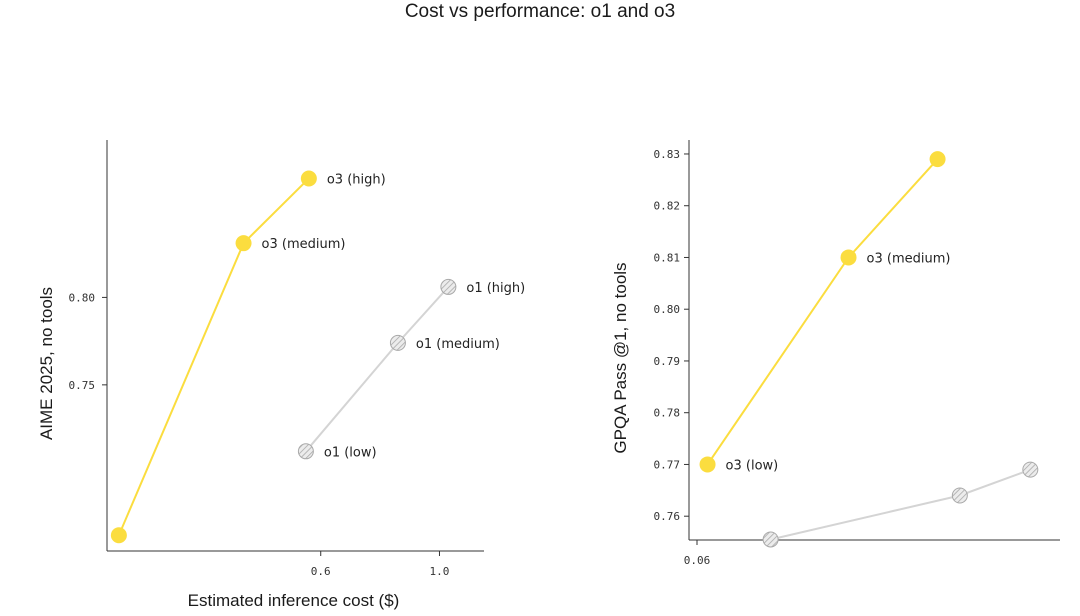 Image resolution: width=1080 pixels, height=616 pixels. Describe the element at coordinates (667, 516) in the screenshot. I see `y-tick-label: 0.76` at that location.